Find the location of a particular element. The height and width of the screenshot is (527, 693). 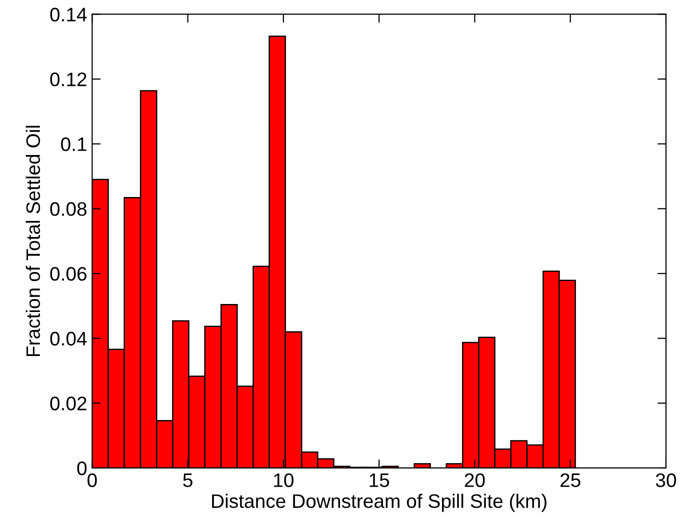

x-axis-title: Distance Downstream of Spill Site (km) is located at coordinates (379, 503).